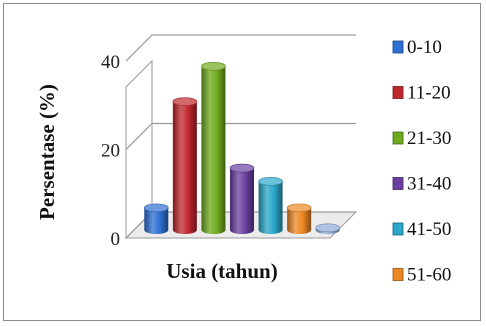 The image size is (486, 326). I want to click on y-tick-label: 0, so click(116, 239).